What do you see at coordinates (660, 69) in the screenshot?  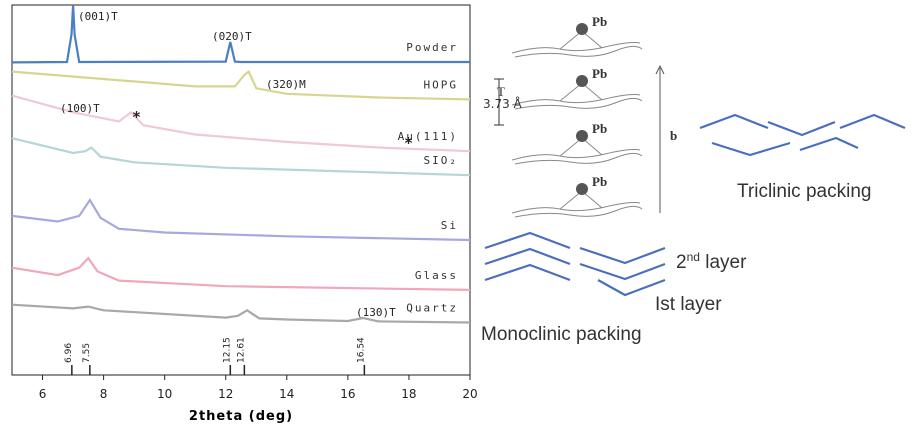 I see `arrow-head` at bounding box center [660, 69].